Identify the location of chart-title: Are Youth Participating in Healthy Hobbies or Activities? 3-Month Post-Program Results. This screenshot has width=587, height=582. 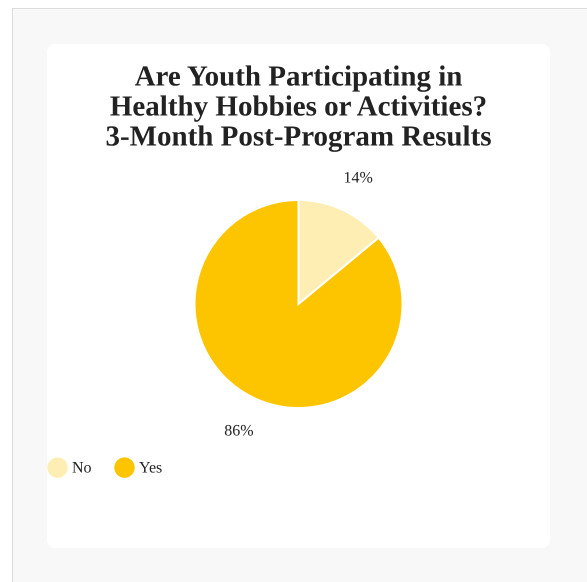
(298, 106).